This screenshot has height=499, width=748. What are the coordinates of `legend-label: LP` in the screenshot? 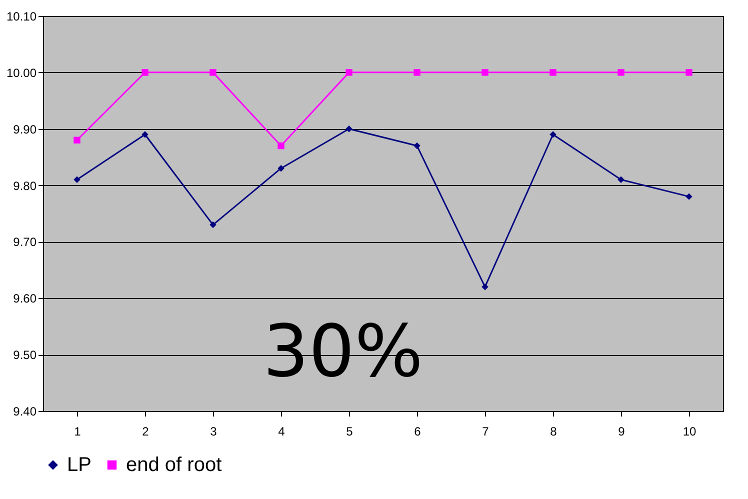 It's located at (79, 465).